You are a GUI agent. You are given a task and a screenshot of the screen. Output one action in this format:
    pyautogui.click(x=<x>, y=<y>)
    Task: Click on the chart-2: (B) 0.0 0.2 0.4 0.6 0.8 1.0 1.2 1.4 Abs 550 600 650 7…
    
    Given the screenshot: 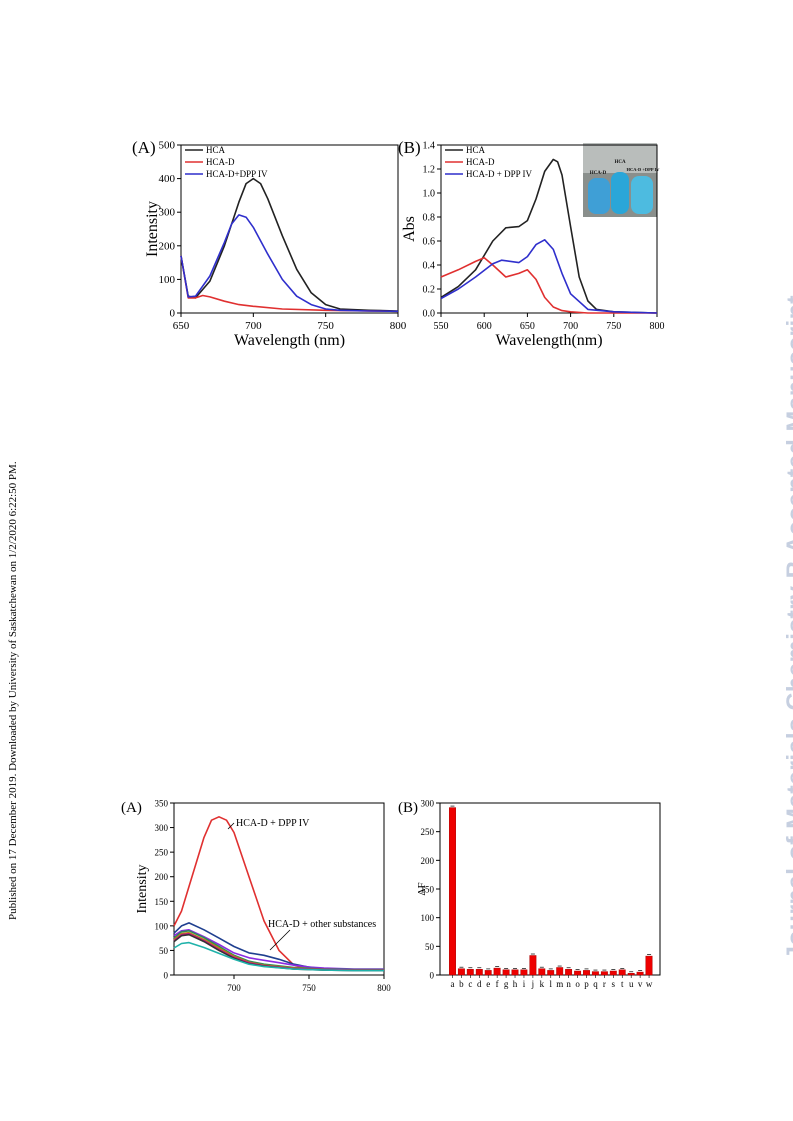 What is the action you would take?
    pyautogui.click(x=531, y=243)
    